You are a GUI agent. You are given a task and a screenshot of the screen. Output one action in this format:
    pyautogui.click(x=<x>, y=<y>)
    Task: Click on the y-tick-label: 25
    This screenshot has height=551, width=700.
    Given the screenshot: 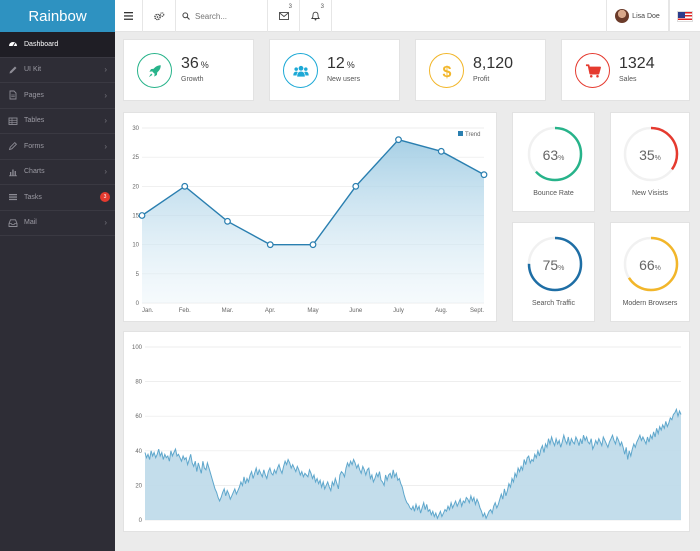 What is the action you would take?
    pyautogui.click(x=135, y=158)
    